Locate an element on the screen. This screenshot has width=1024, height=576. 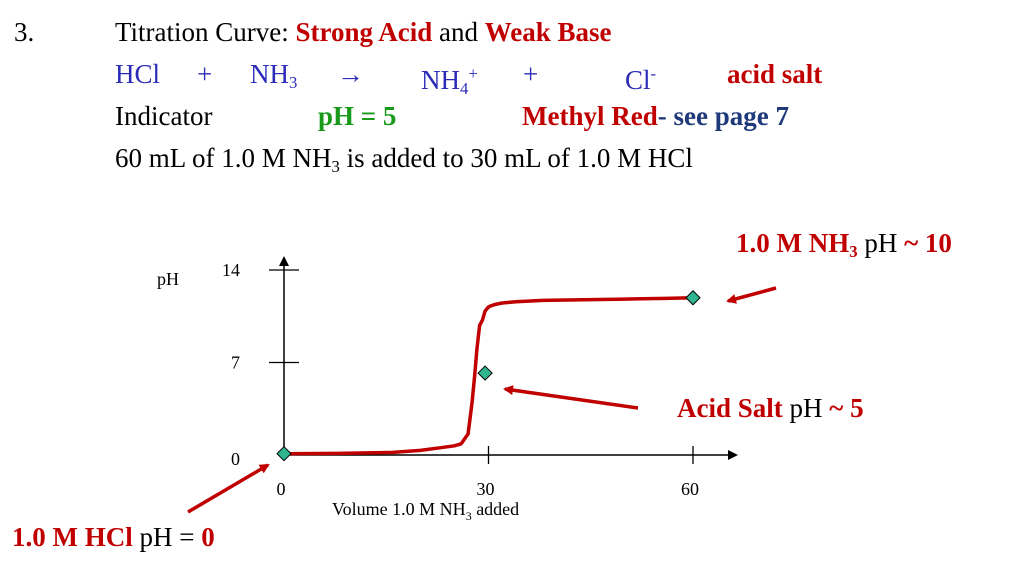
eq-hcl: HCl is located at coordinates (138, 74).